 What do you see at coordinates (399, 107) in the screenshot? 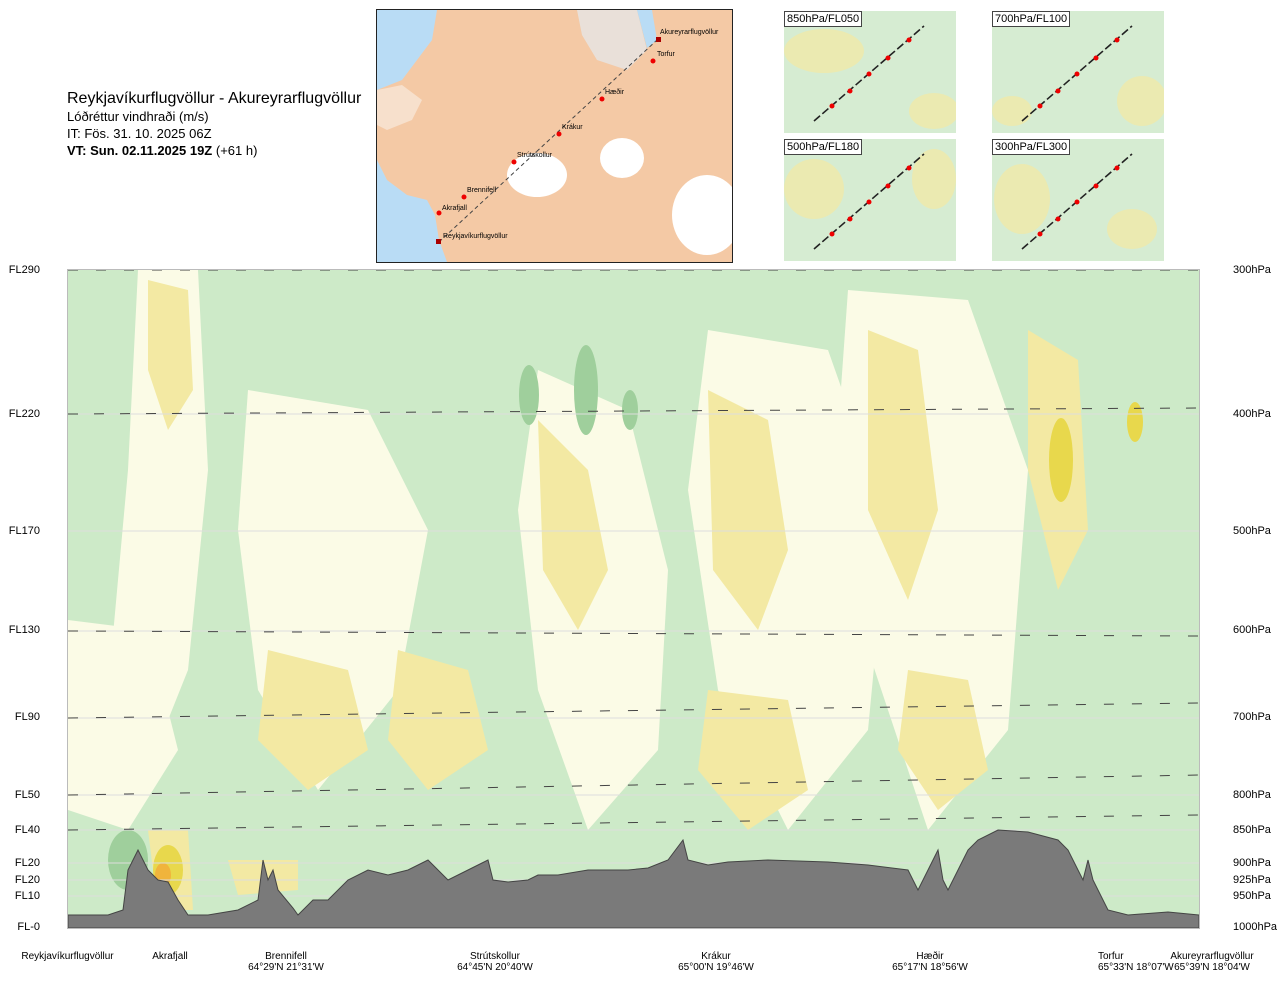
I see `land-west` at bounding box center [399, 107].